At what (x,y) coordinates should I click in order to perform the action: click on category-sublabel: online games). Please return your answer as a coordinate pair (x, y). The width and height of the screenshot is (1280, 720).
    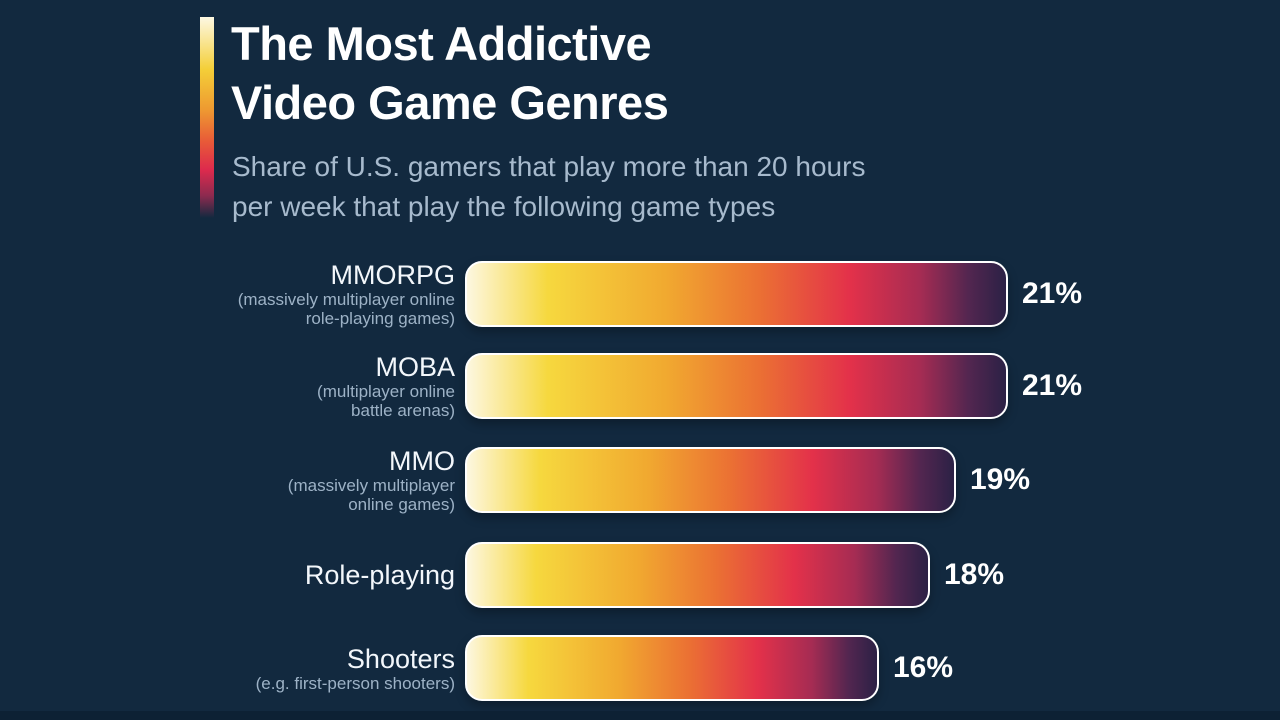
    Looking at the image, I should click on (401, 504).